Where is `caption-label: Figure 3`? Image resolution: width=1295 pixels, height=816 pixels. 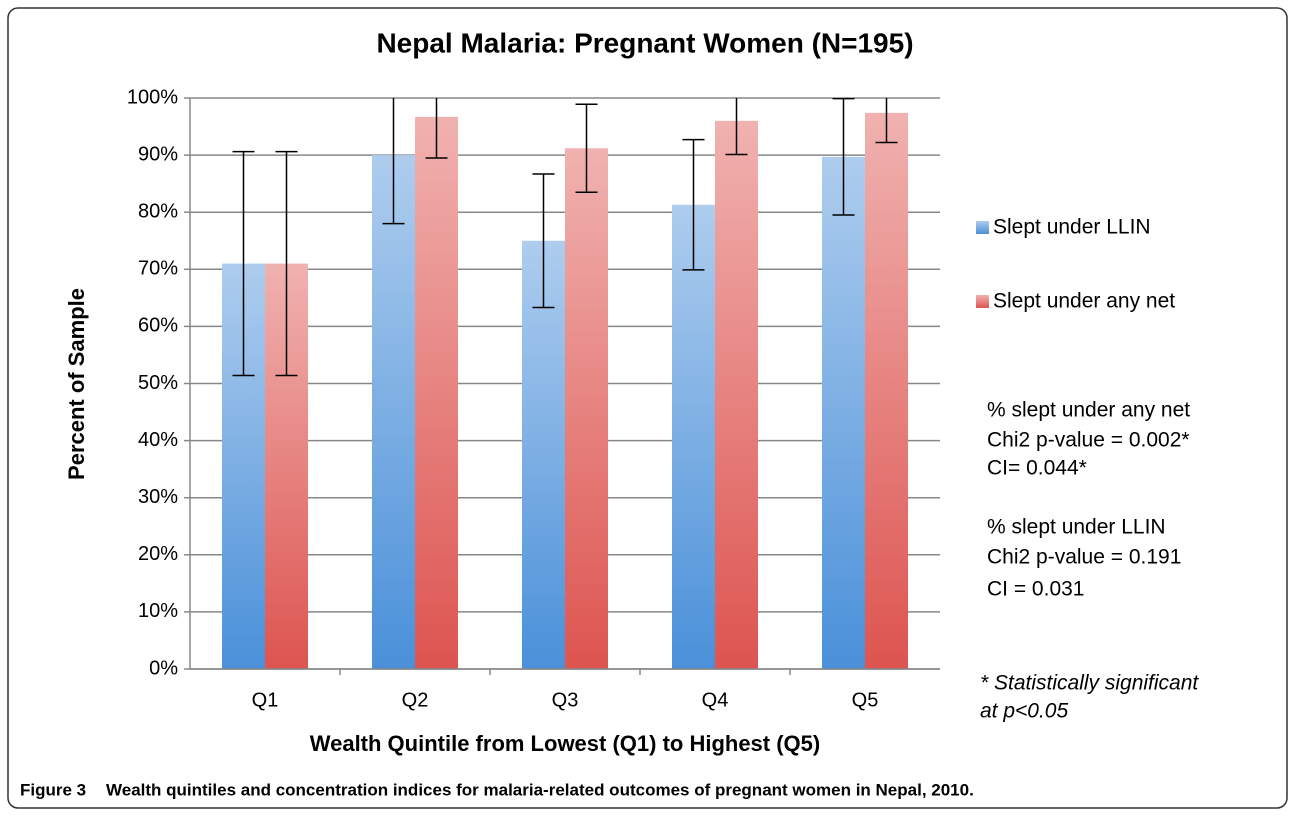
caption-label: Figure 3 is located at coordinates (53, 789).